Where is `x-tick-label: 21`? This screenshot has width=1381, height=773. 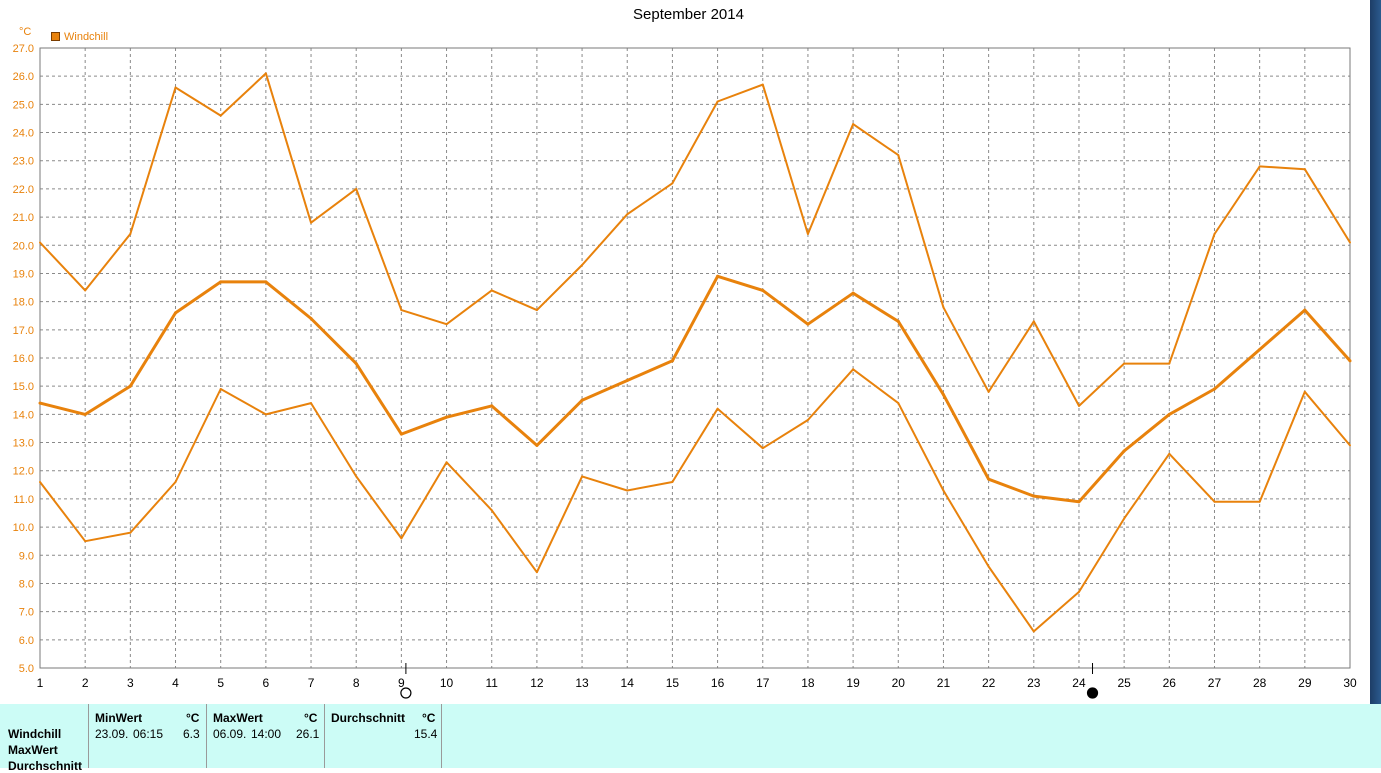 x-tick-label: 21 is located at coordinates (944, 683).